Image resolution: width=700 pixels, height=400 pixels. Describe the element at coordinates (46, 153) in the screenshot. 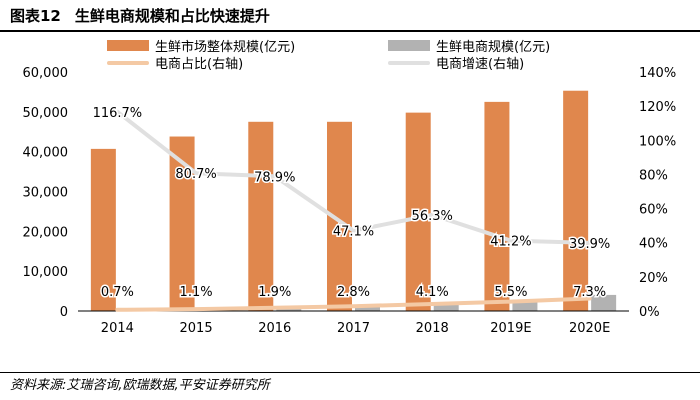

I see `y-left-tick-label: 40,000` at that location.